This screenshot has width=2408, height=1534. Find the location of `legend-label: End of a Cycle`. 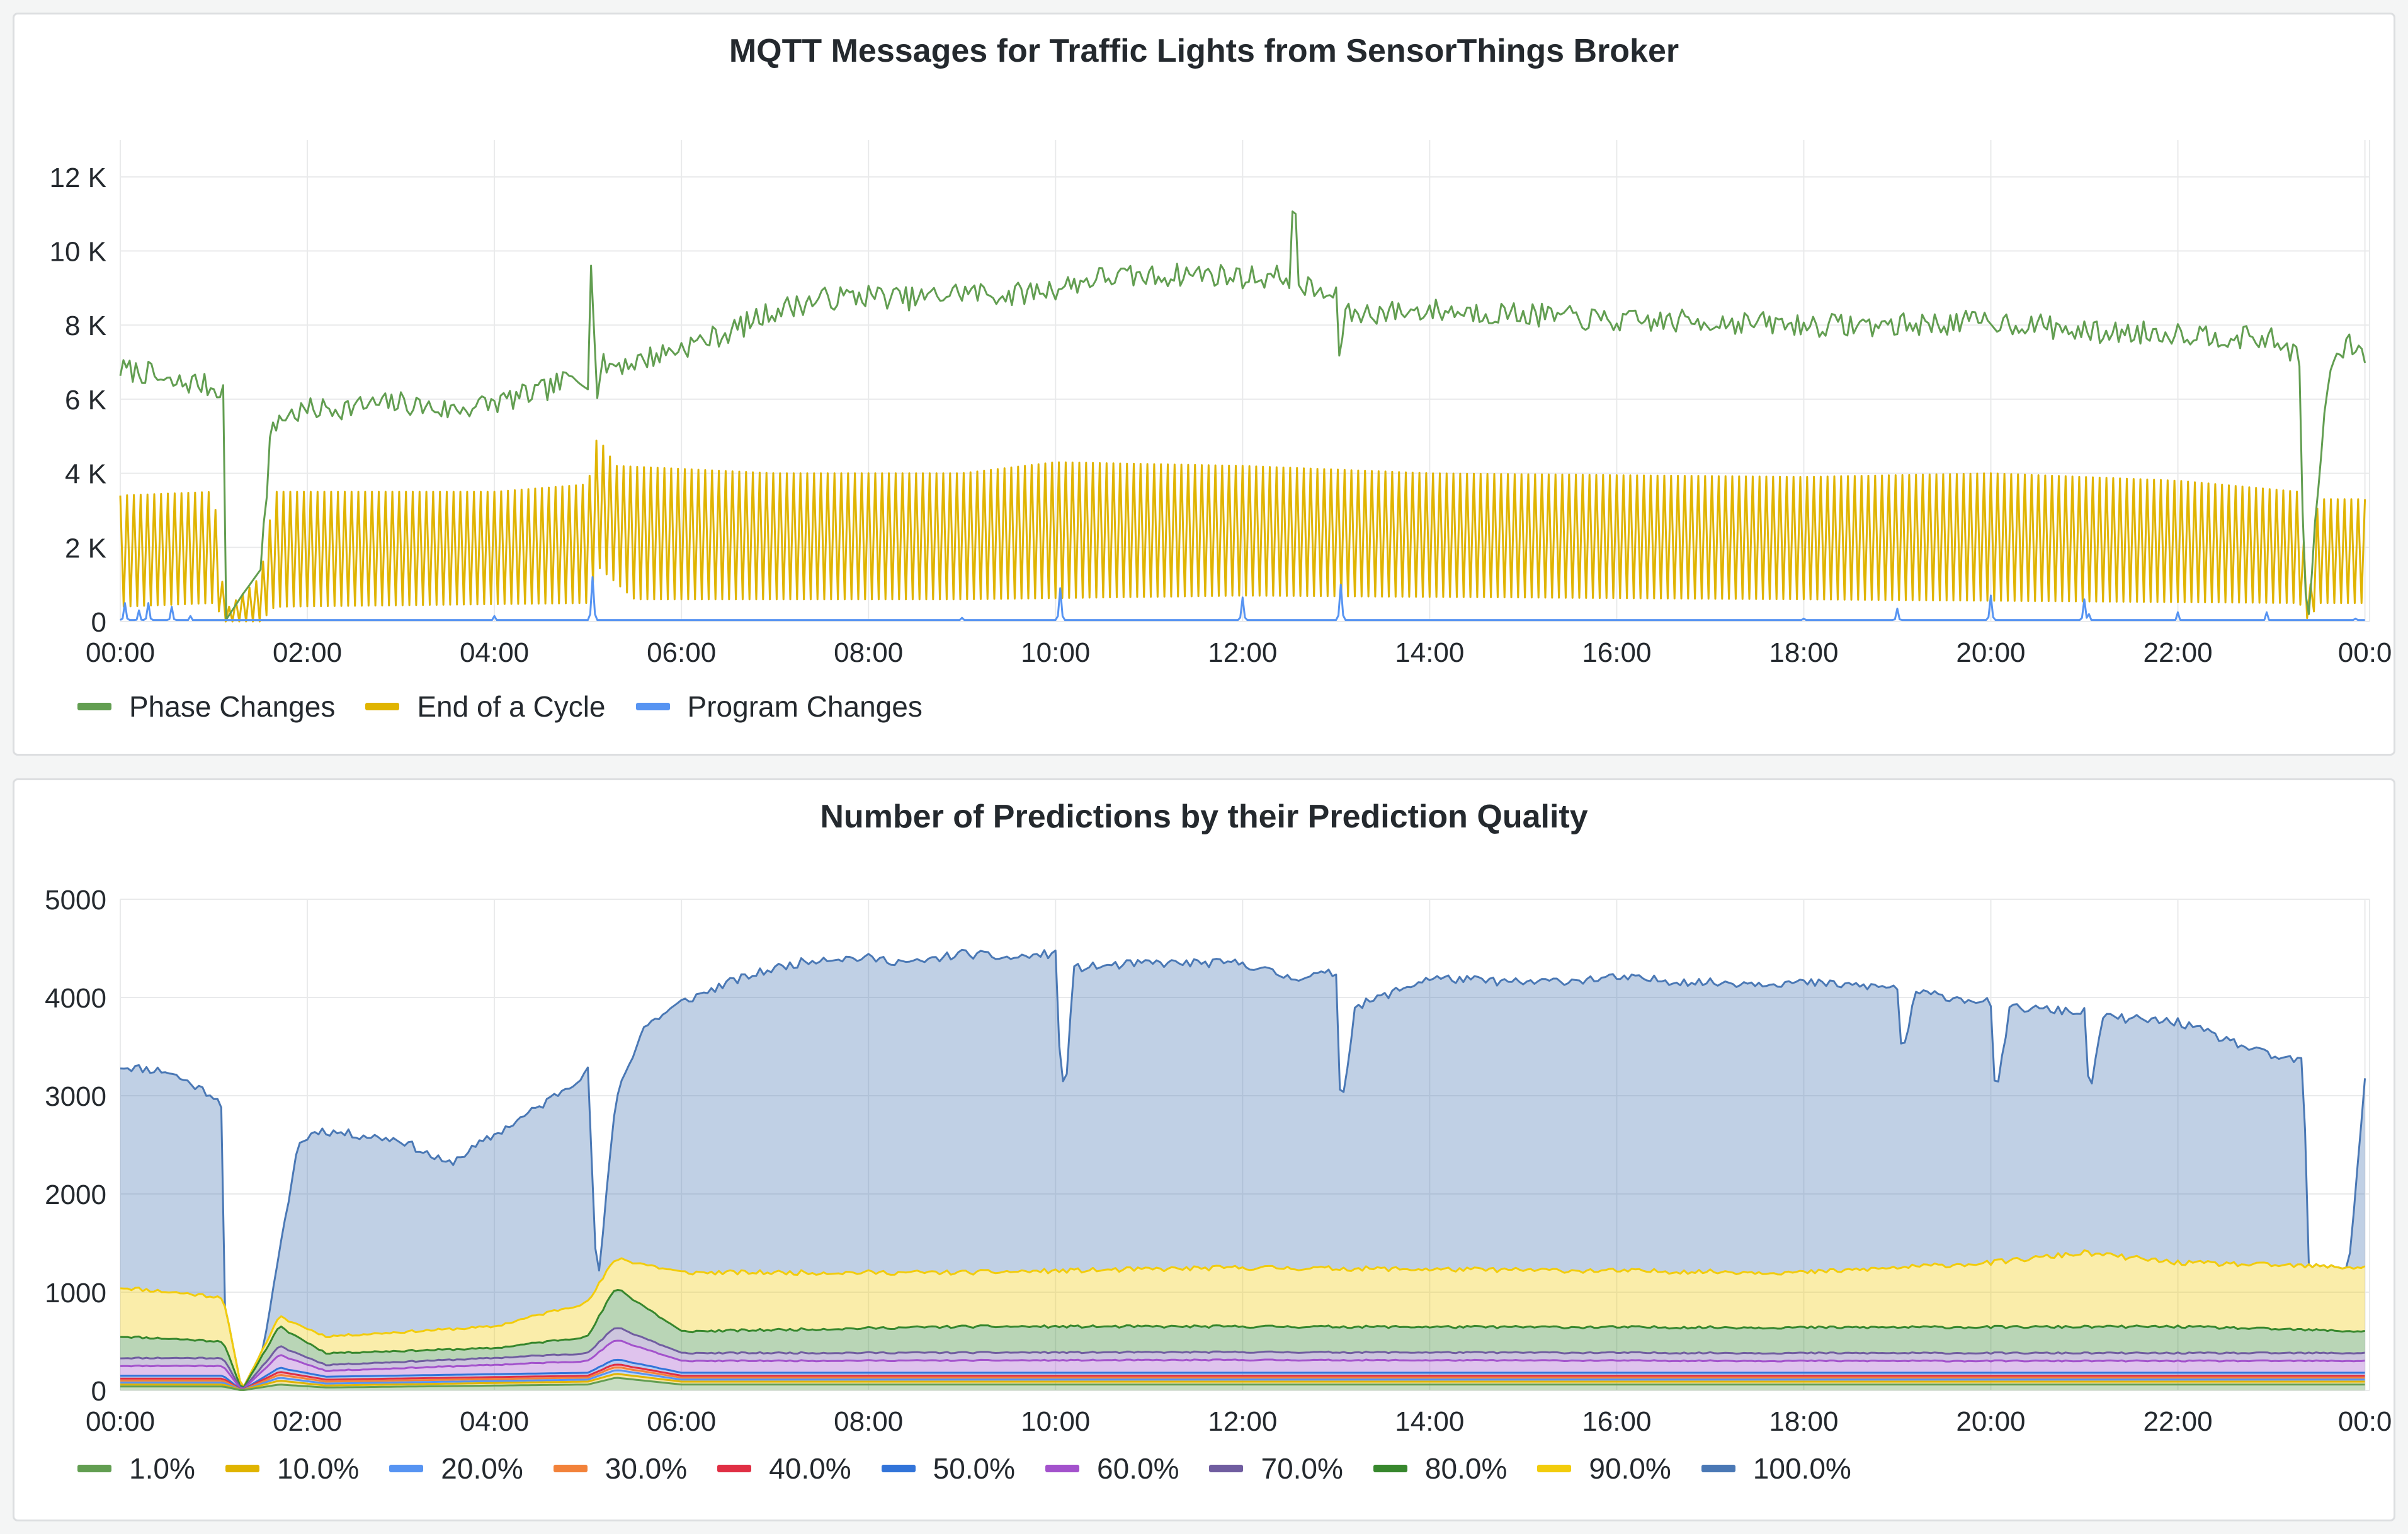

legend-label: End of a Cycle is located at coordinates (511, 706).